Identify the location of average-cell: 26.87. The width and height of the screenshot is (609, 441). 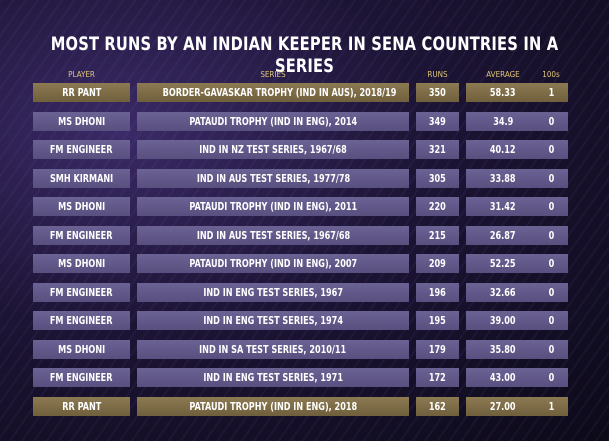
(503, 235).